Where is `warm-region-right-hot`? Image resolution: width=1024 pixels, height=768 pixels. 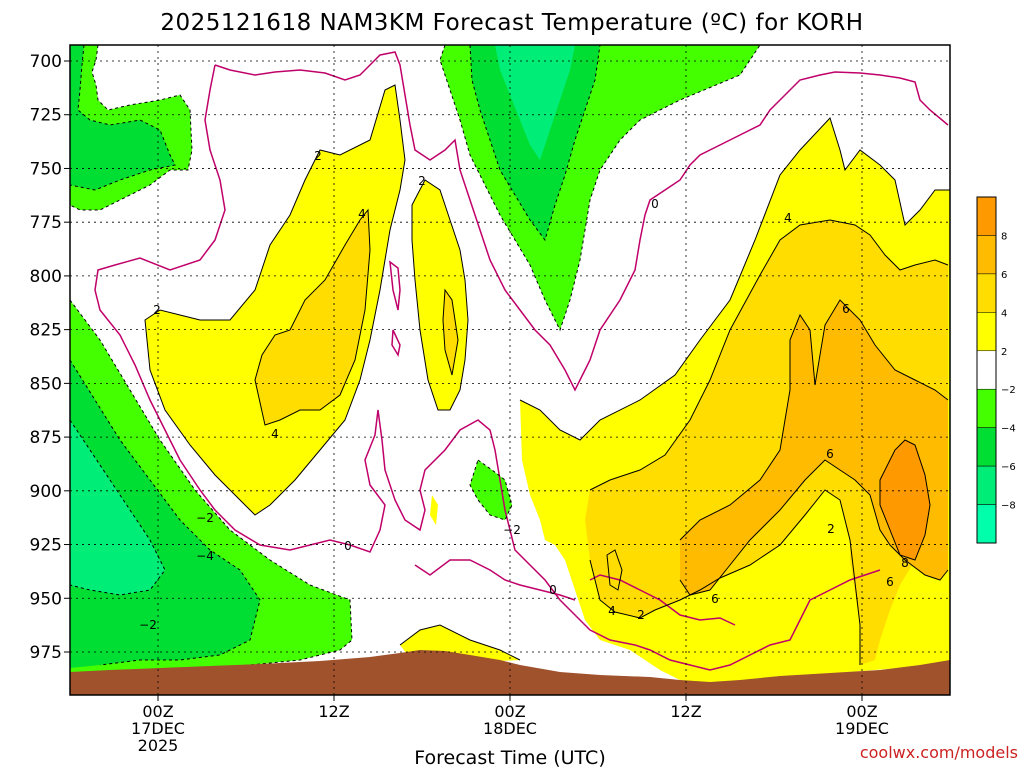 warm-region-right-hot is located at coordinates (905, 500).